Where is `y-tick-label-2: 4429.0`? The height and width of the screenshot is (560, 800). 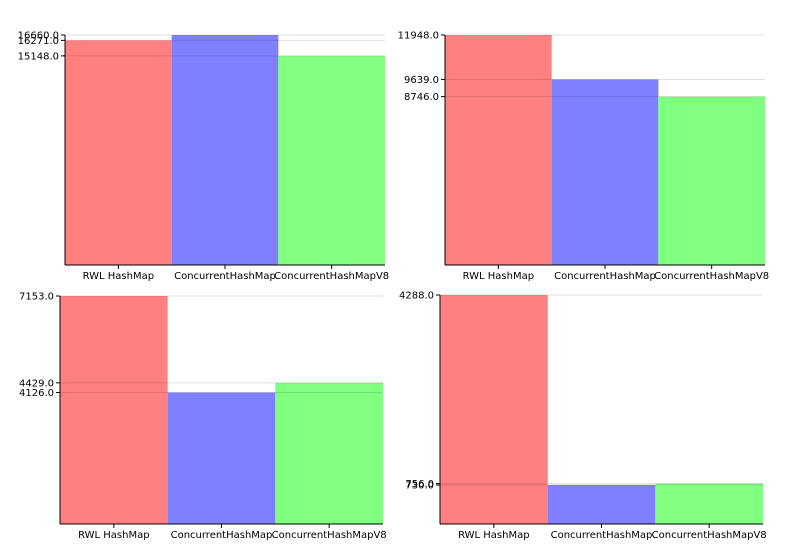
y-tick-label-2: 4429.0 is located at coordinates (36, 383).